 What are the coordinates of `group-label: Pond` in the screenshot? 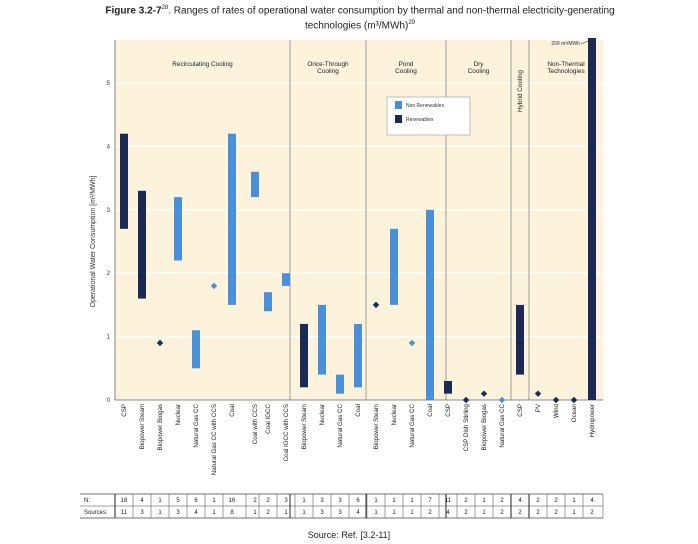 It's located at (406, 64).